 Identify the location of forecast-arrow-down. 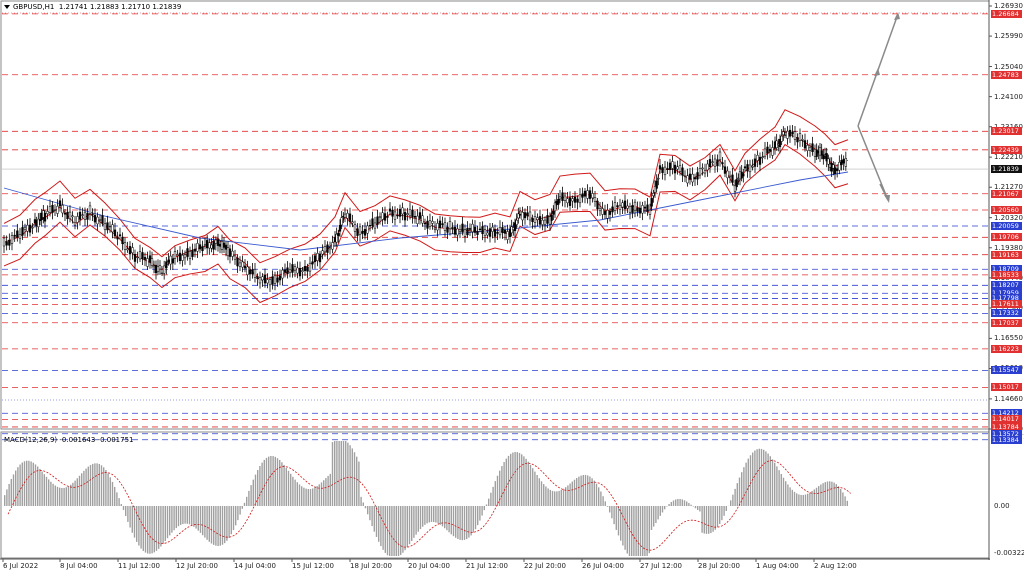
(873, 163).